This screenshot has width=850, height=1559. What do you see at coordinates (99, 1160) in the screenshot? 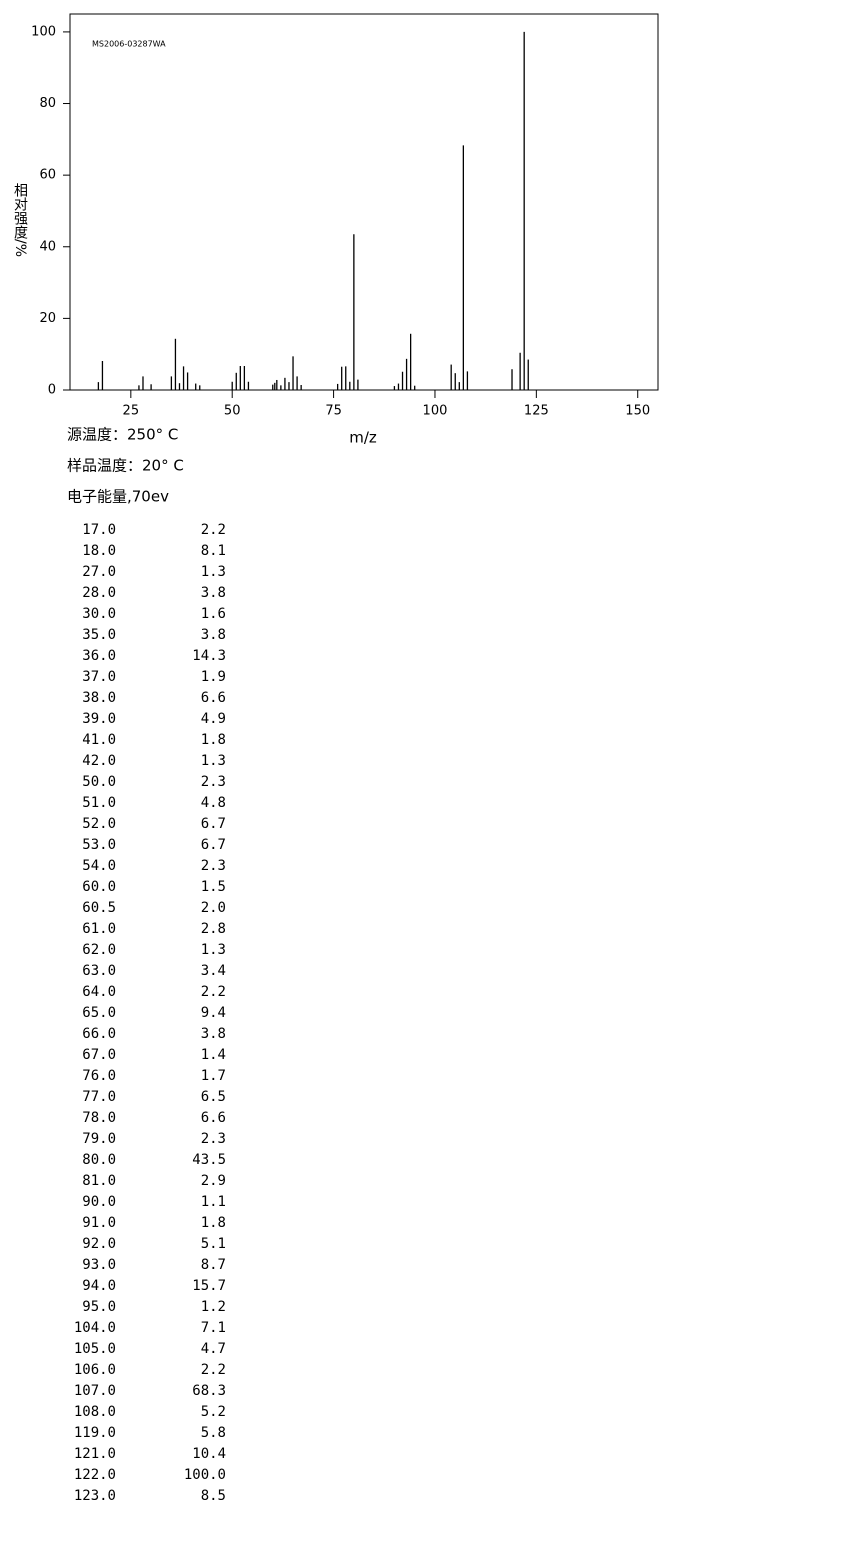
I see `mz-cell: 80.0` at bounding box center [99, 1160].